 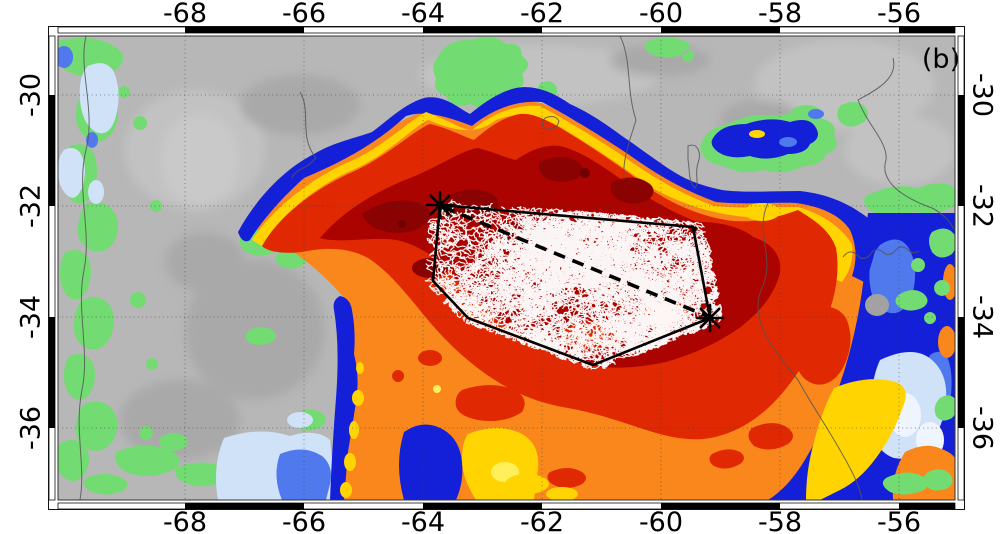 I want to click on pale-blue-patches-west, so click(x=88, y=133).